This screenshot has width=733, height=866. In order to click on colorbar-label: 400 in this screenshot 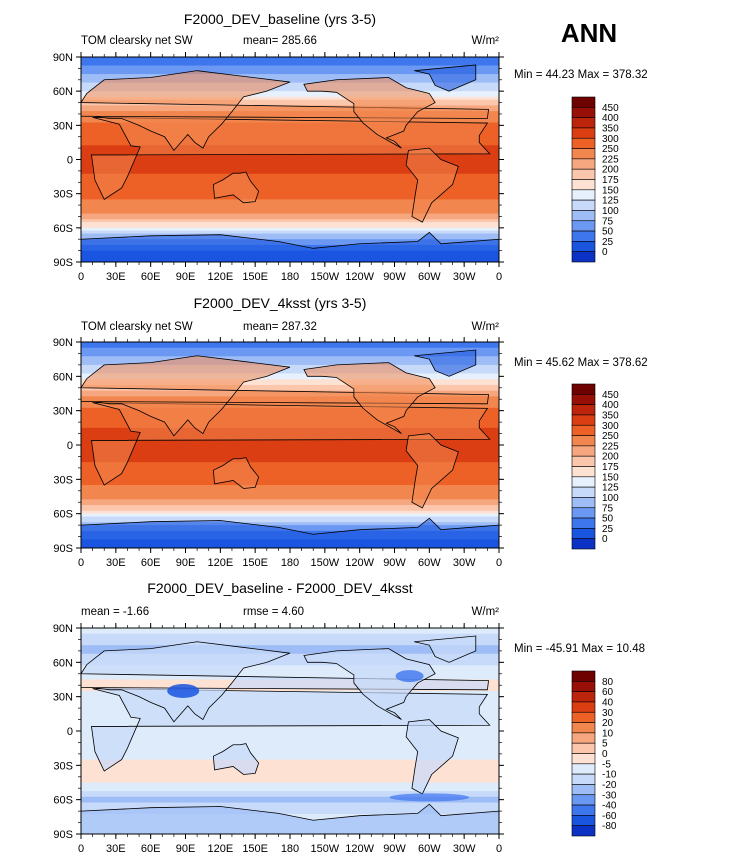, I will do `click(610, 118)`.